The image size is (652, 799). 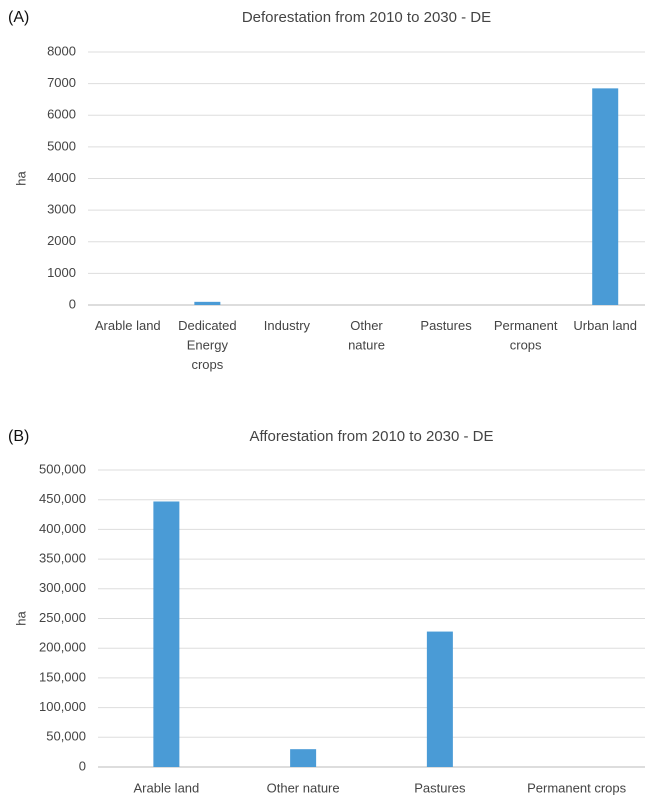 I want to click on y-tick-label: 4000, so click(x=61, y=177).